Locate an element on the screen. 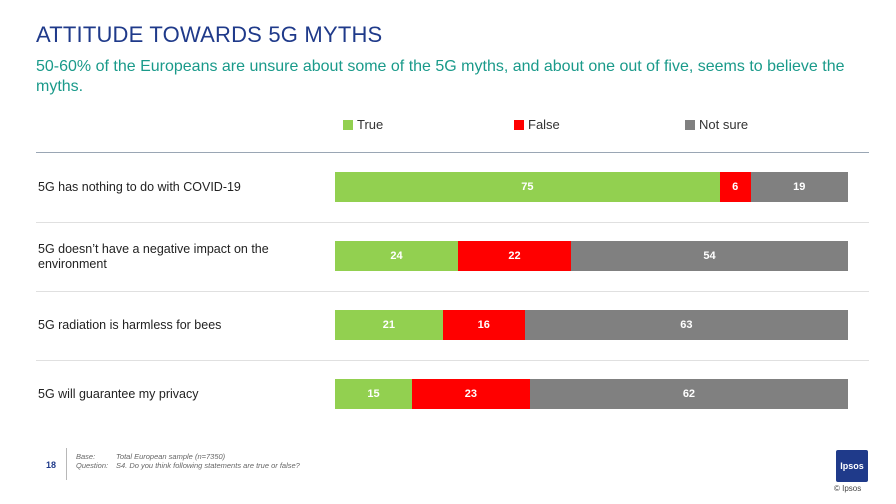 Image resolution: width=896 pixels, height=504 pixels. legend-item-true: True is located at coordinates (363, 124).